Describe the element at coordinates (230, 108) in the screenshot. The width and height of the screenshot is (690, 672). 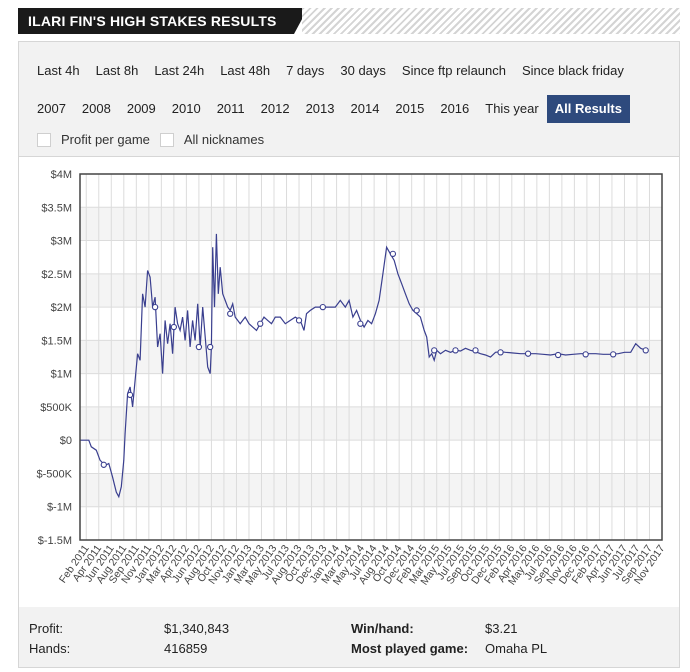
I see `filter-2011-button: 2011` at that location.